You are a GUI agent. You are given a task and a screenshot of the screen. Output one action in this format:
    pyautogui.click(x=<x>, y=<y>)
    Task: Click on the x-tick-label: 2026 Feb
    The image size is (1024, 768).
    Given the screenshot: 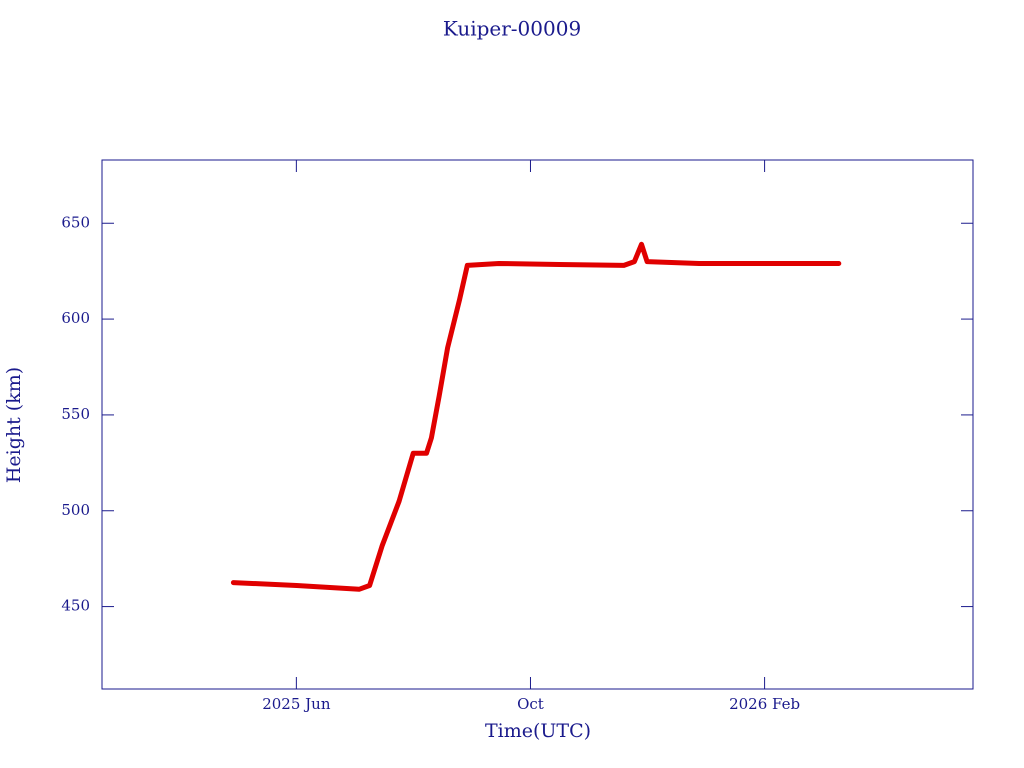 What is the action you would take?
    pyautogui.click(x=764, y=704)
    